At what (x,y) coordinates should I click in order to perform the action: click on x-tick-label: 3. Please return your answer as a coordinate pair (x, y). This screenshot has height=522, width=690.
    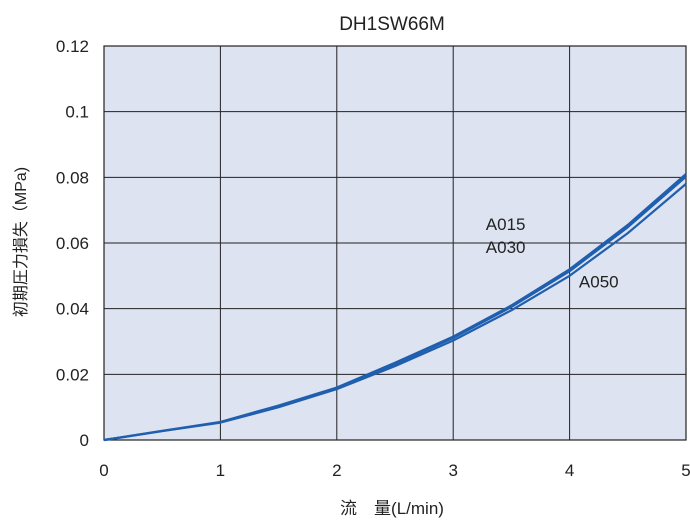
    Looking at the image, I should click on (452, 470).